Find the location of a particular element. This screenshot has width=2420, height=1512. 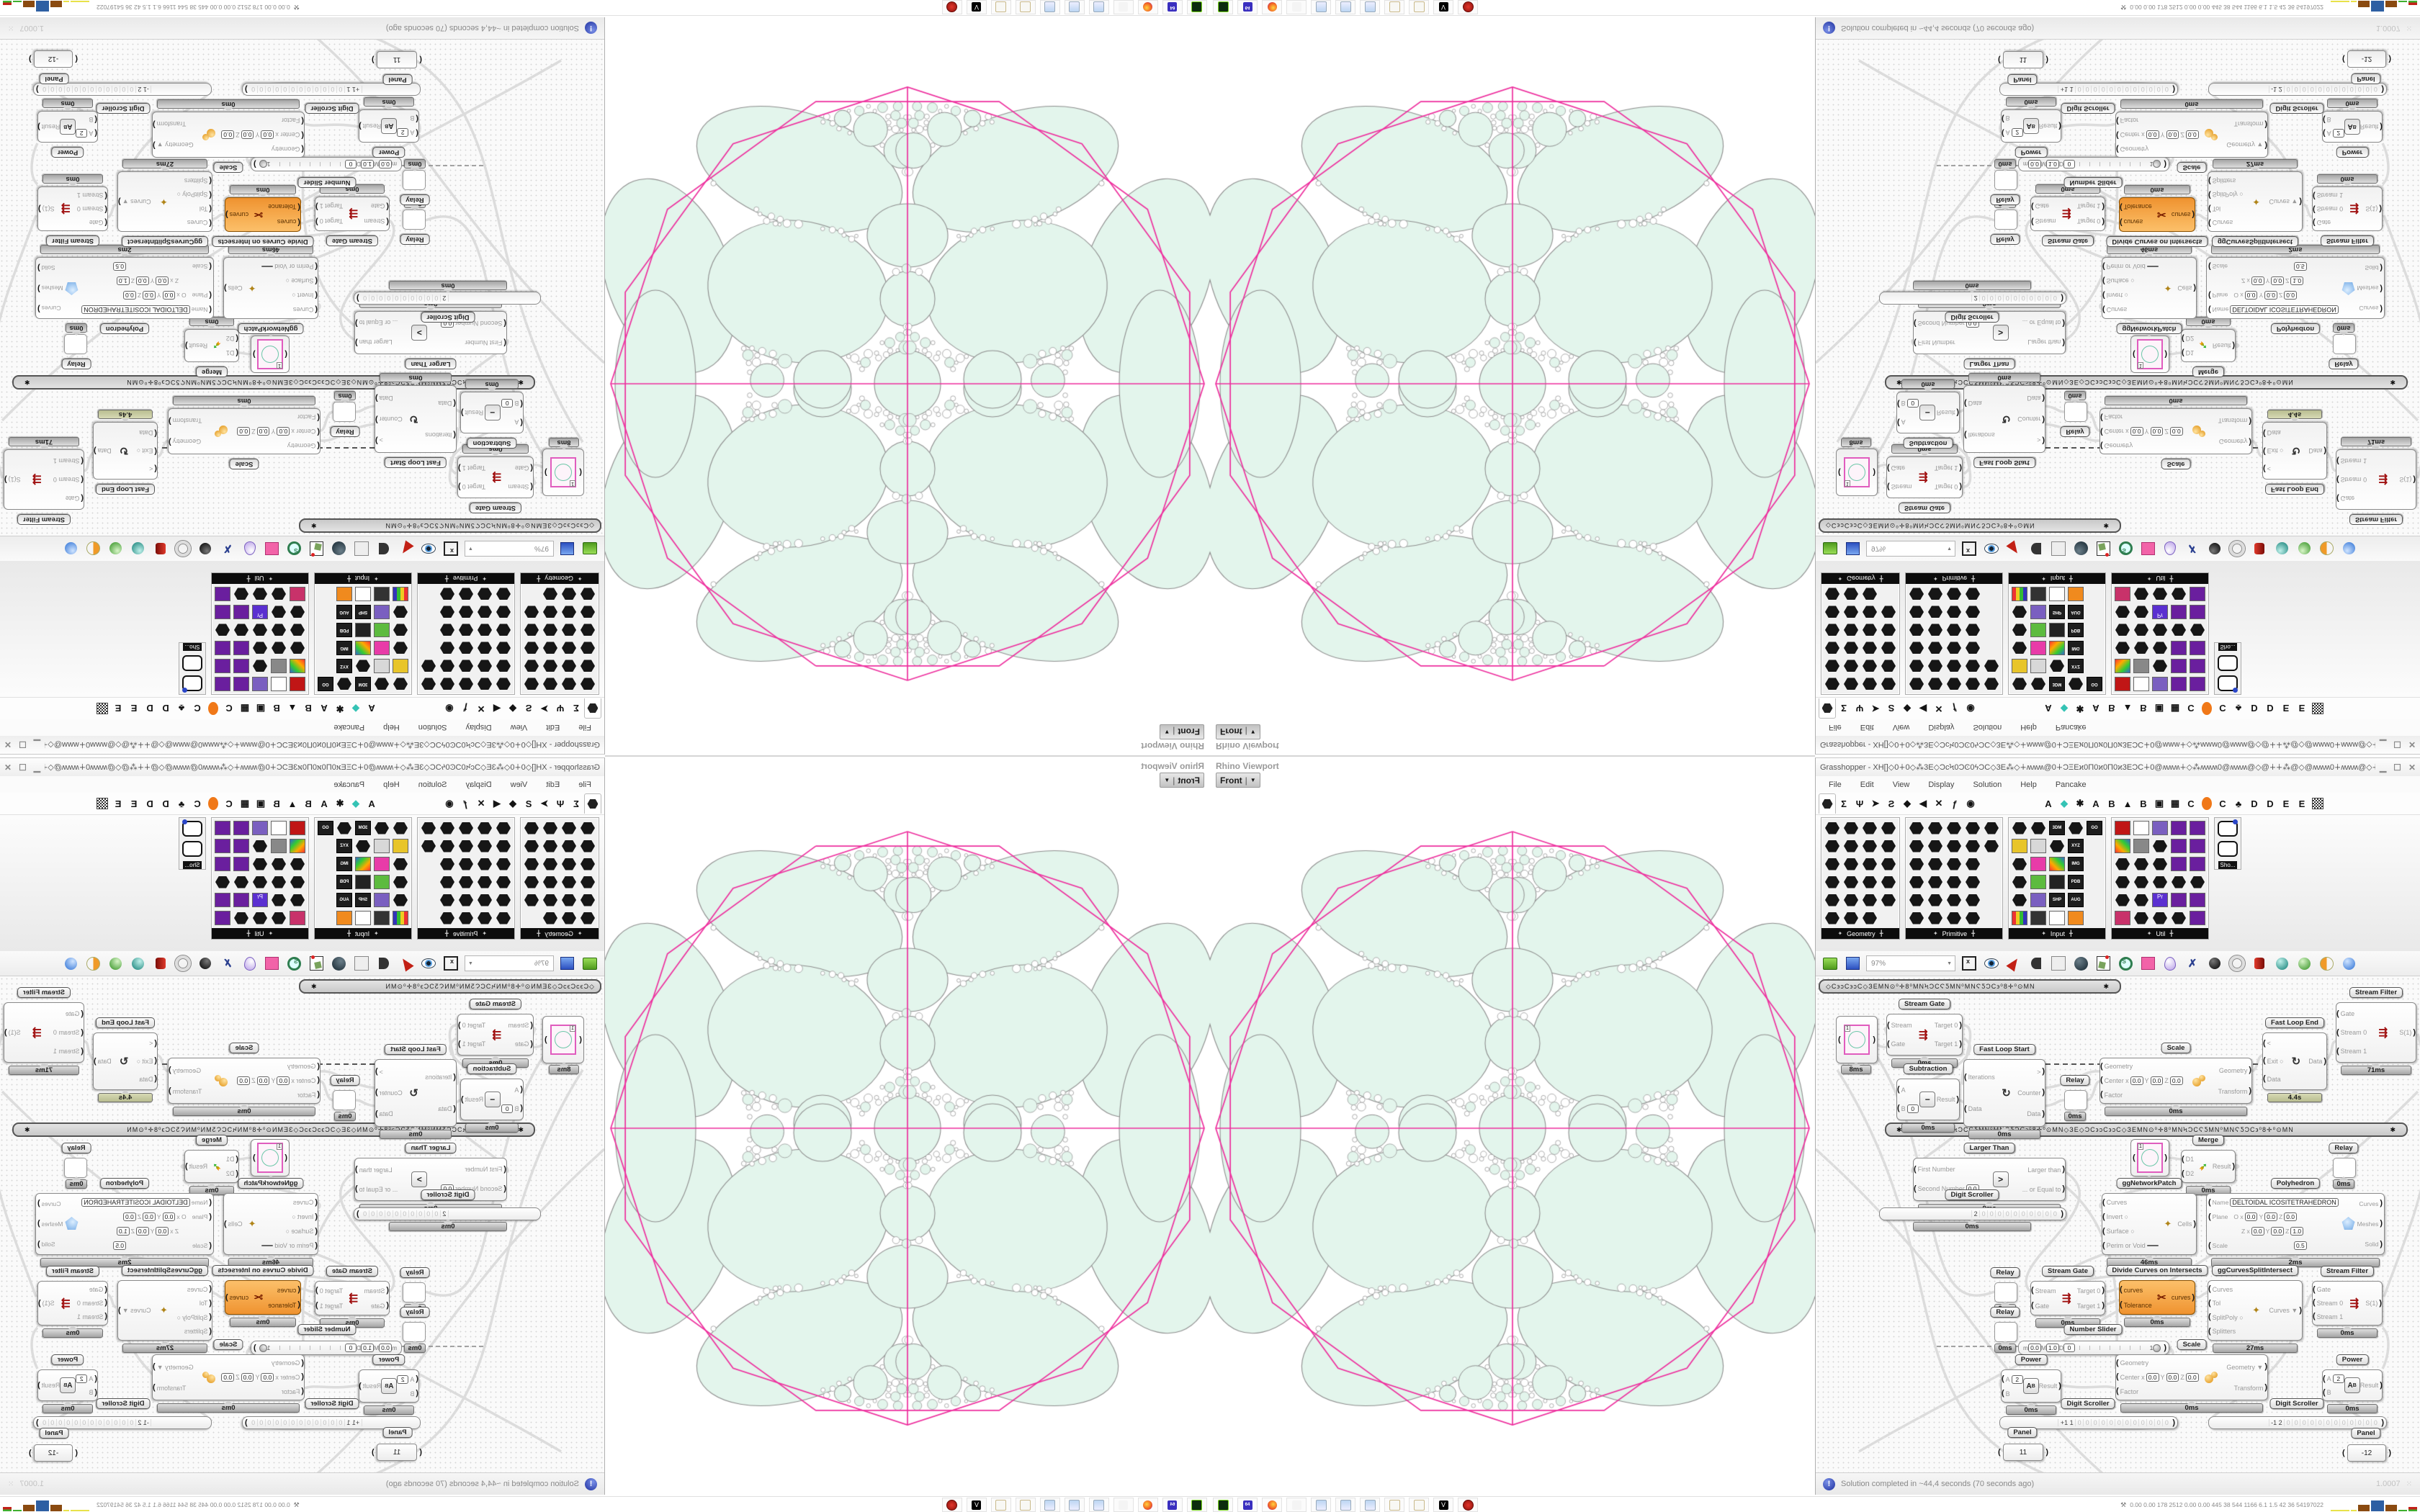

node-stream-gate: (Stream(Gate ⇶ Target 0) Target 1) is located at coordinates (352, 1298).